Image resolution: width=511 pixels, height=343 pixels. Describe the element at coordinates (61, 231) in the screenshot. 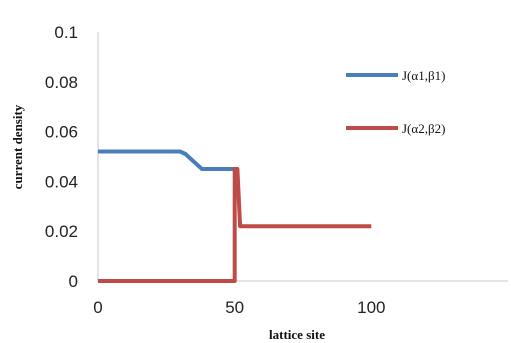

I see `y-tick-label: 0.02` at that location.